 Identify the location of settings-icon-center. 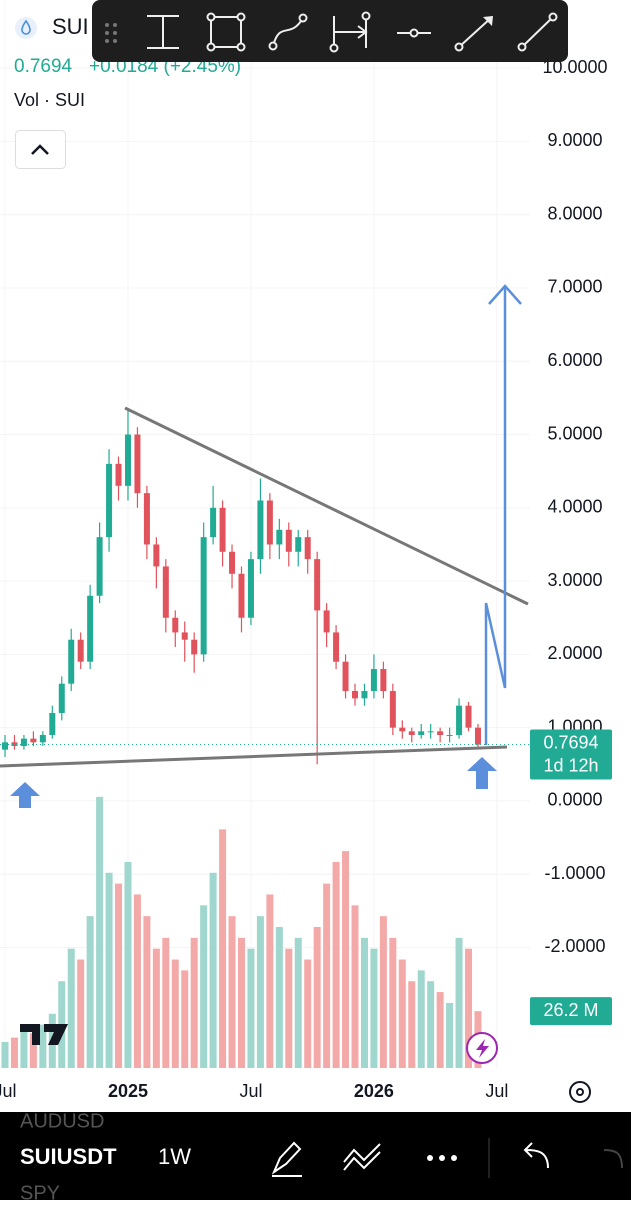
(580, 1092).